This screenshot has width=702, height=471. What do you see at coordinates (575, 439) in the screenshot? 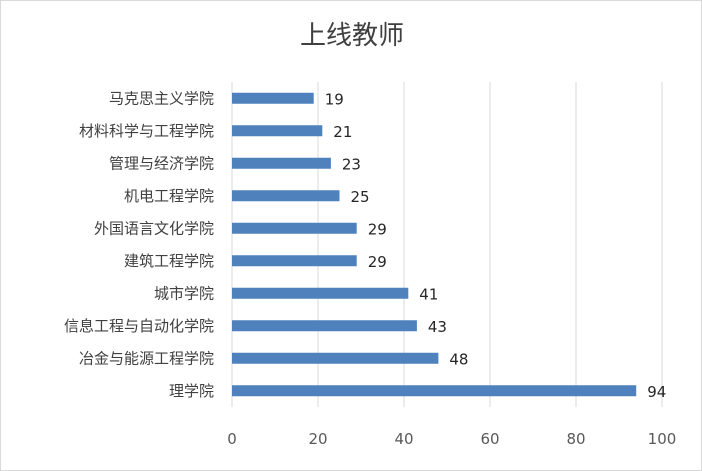
I see `x-tick-label-80: 80` at bounding box center [575, 439].